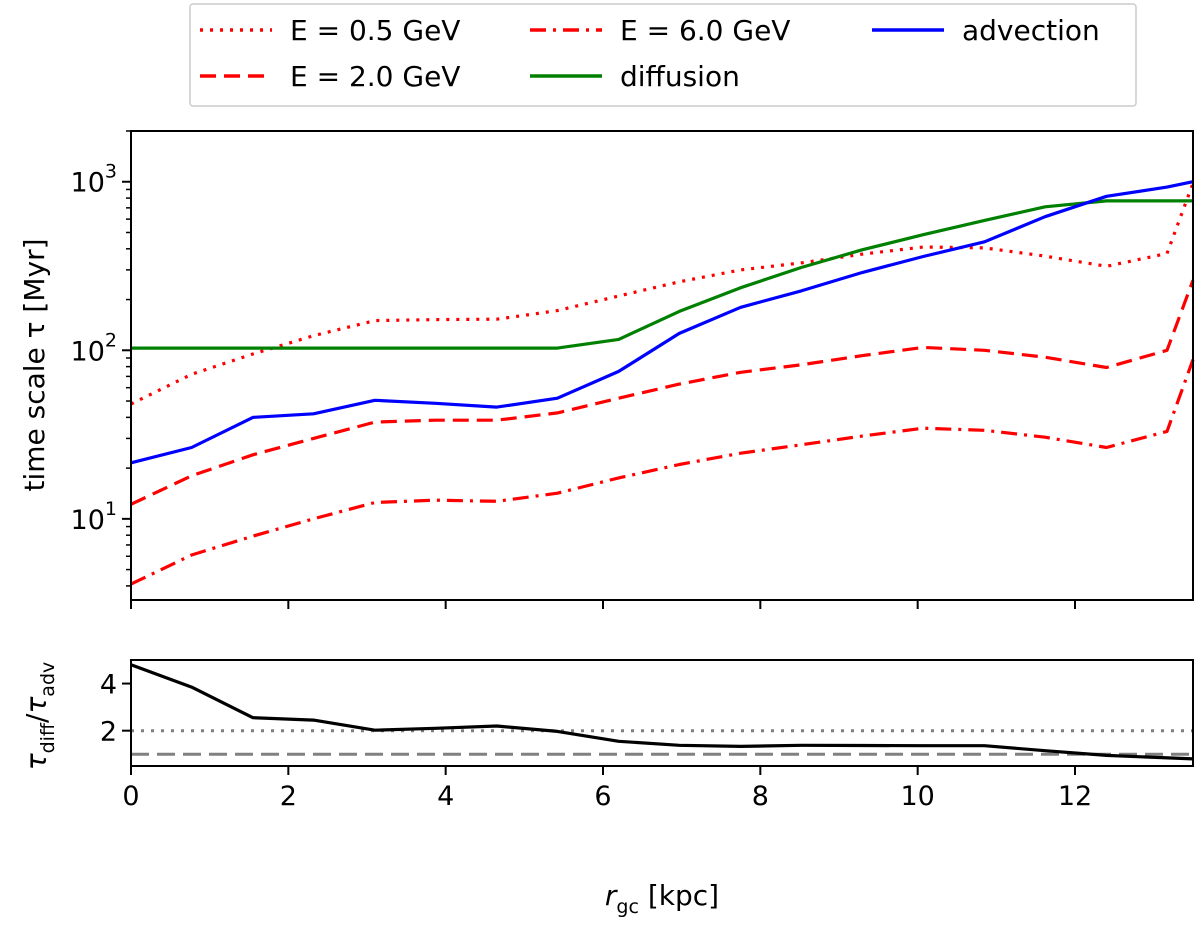  I want to click on x-tick-label-10: 10, so click(917, 796).